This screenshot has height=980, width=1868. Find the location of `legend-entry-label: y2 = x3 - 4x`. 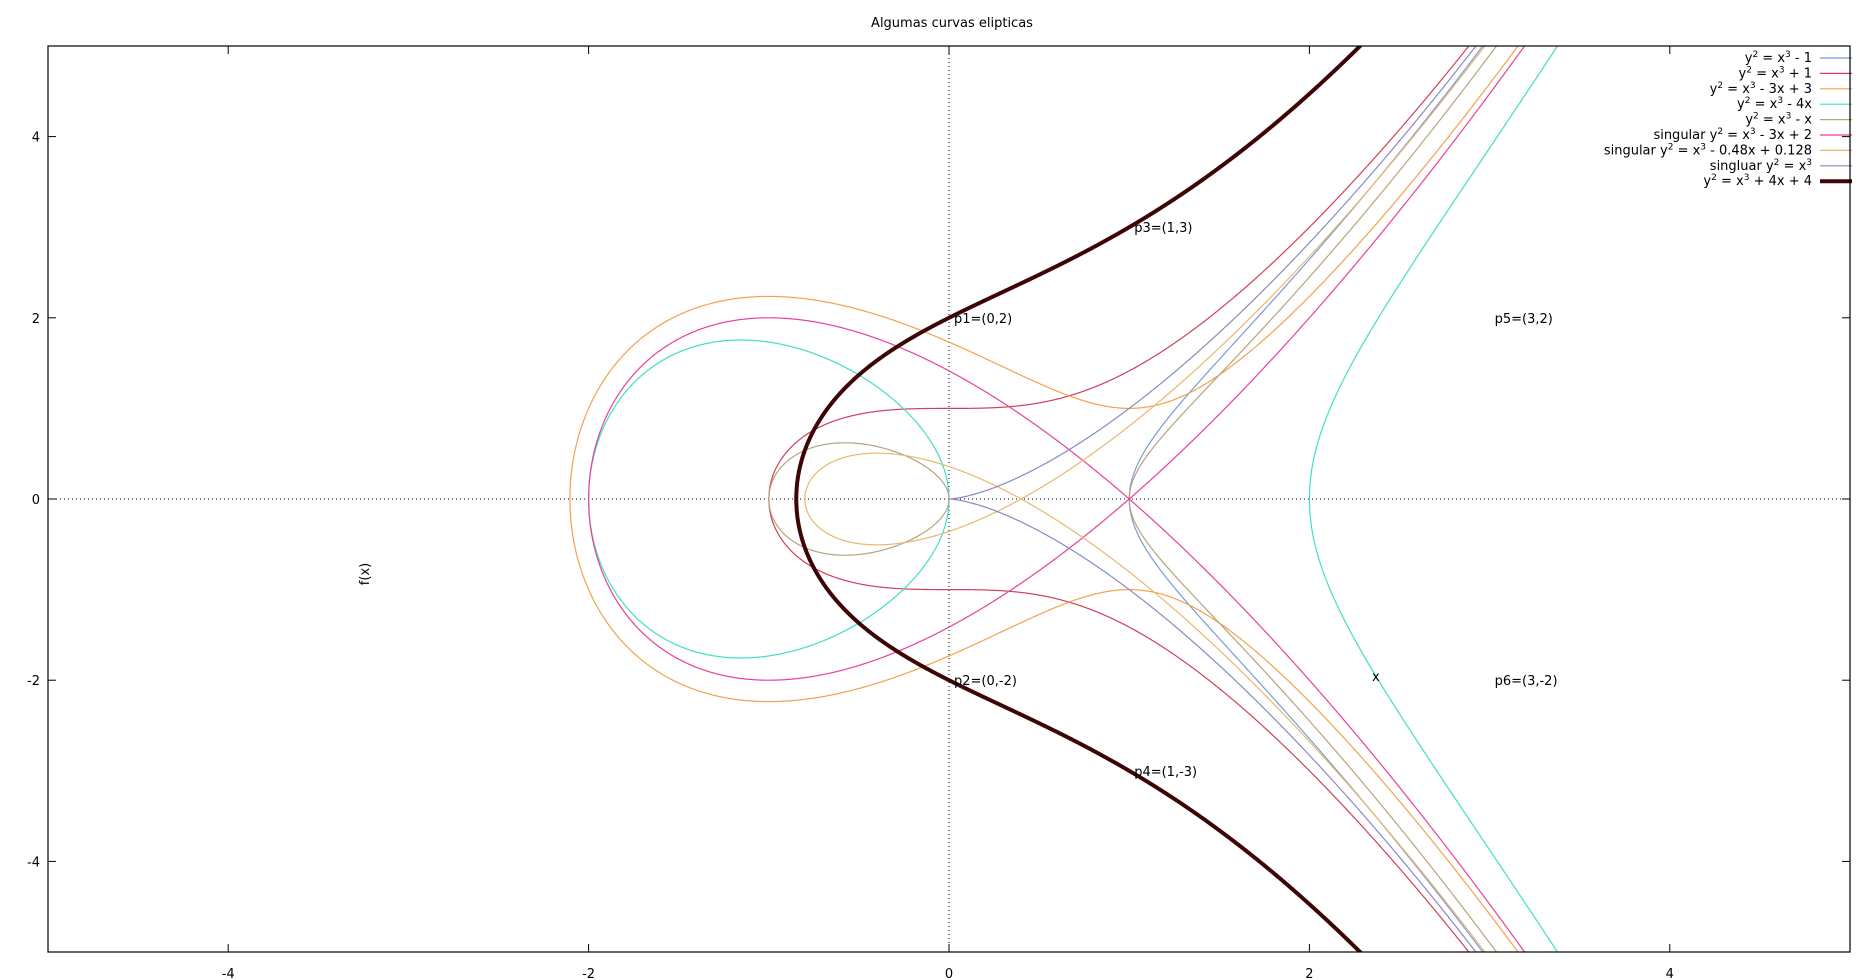

legend-entry-label: y2 = x3 - 4x is located at coordinates (1774, 104).